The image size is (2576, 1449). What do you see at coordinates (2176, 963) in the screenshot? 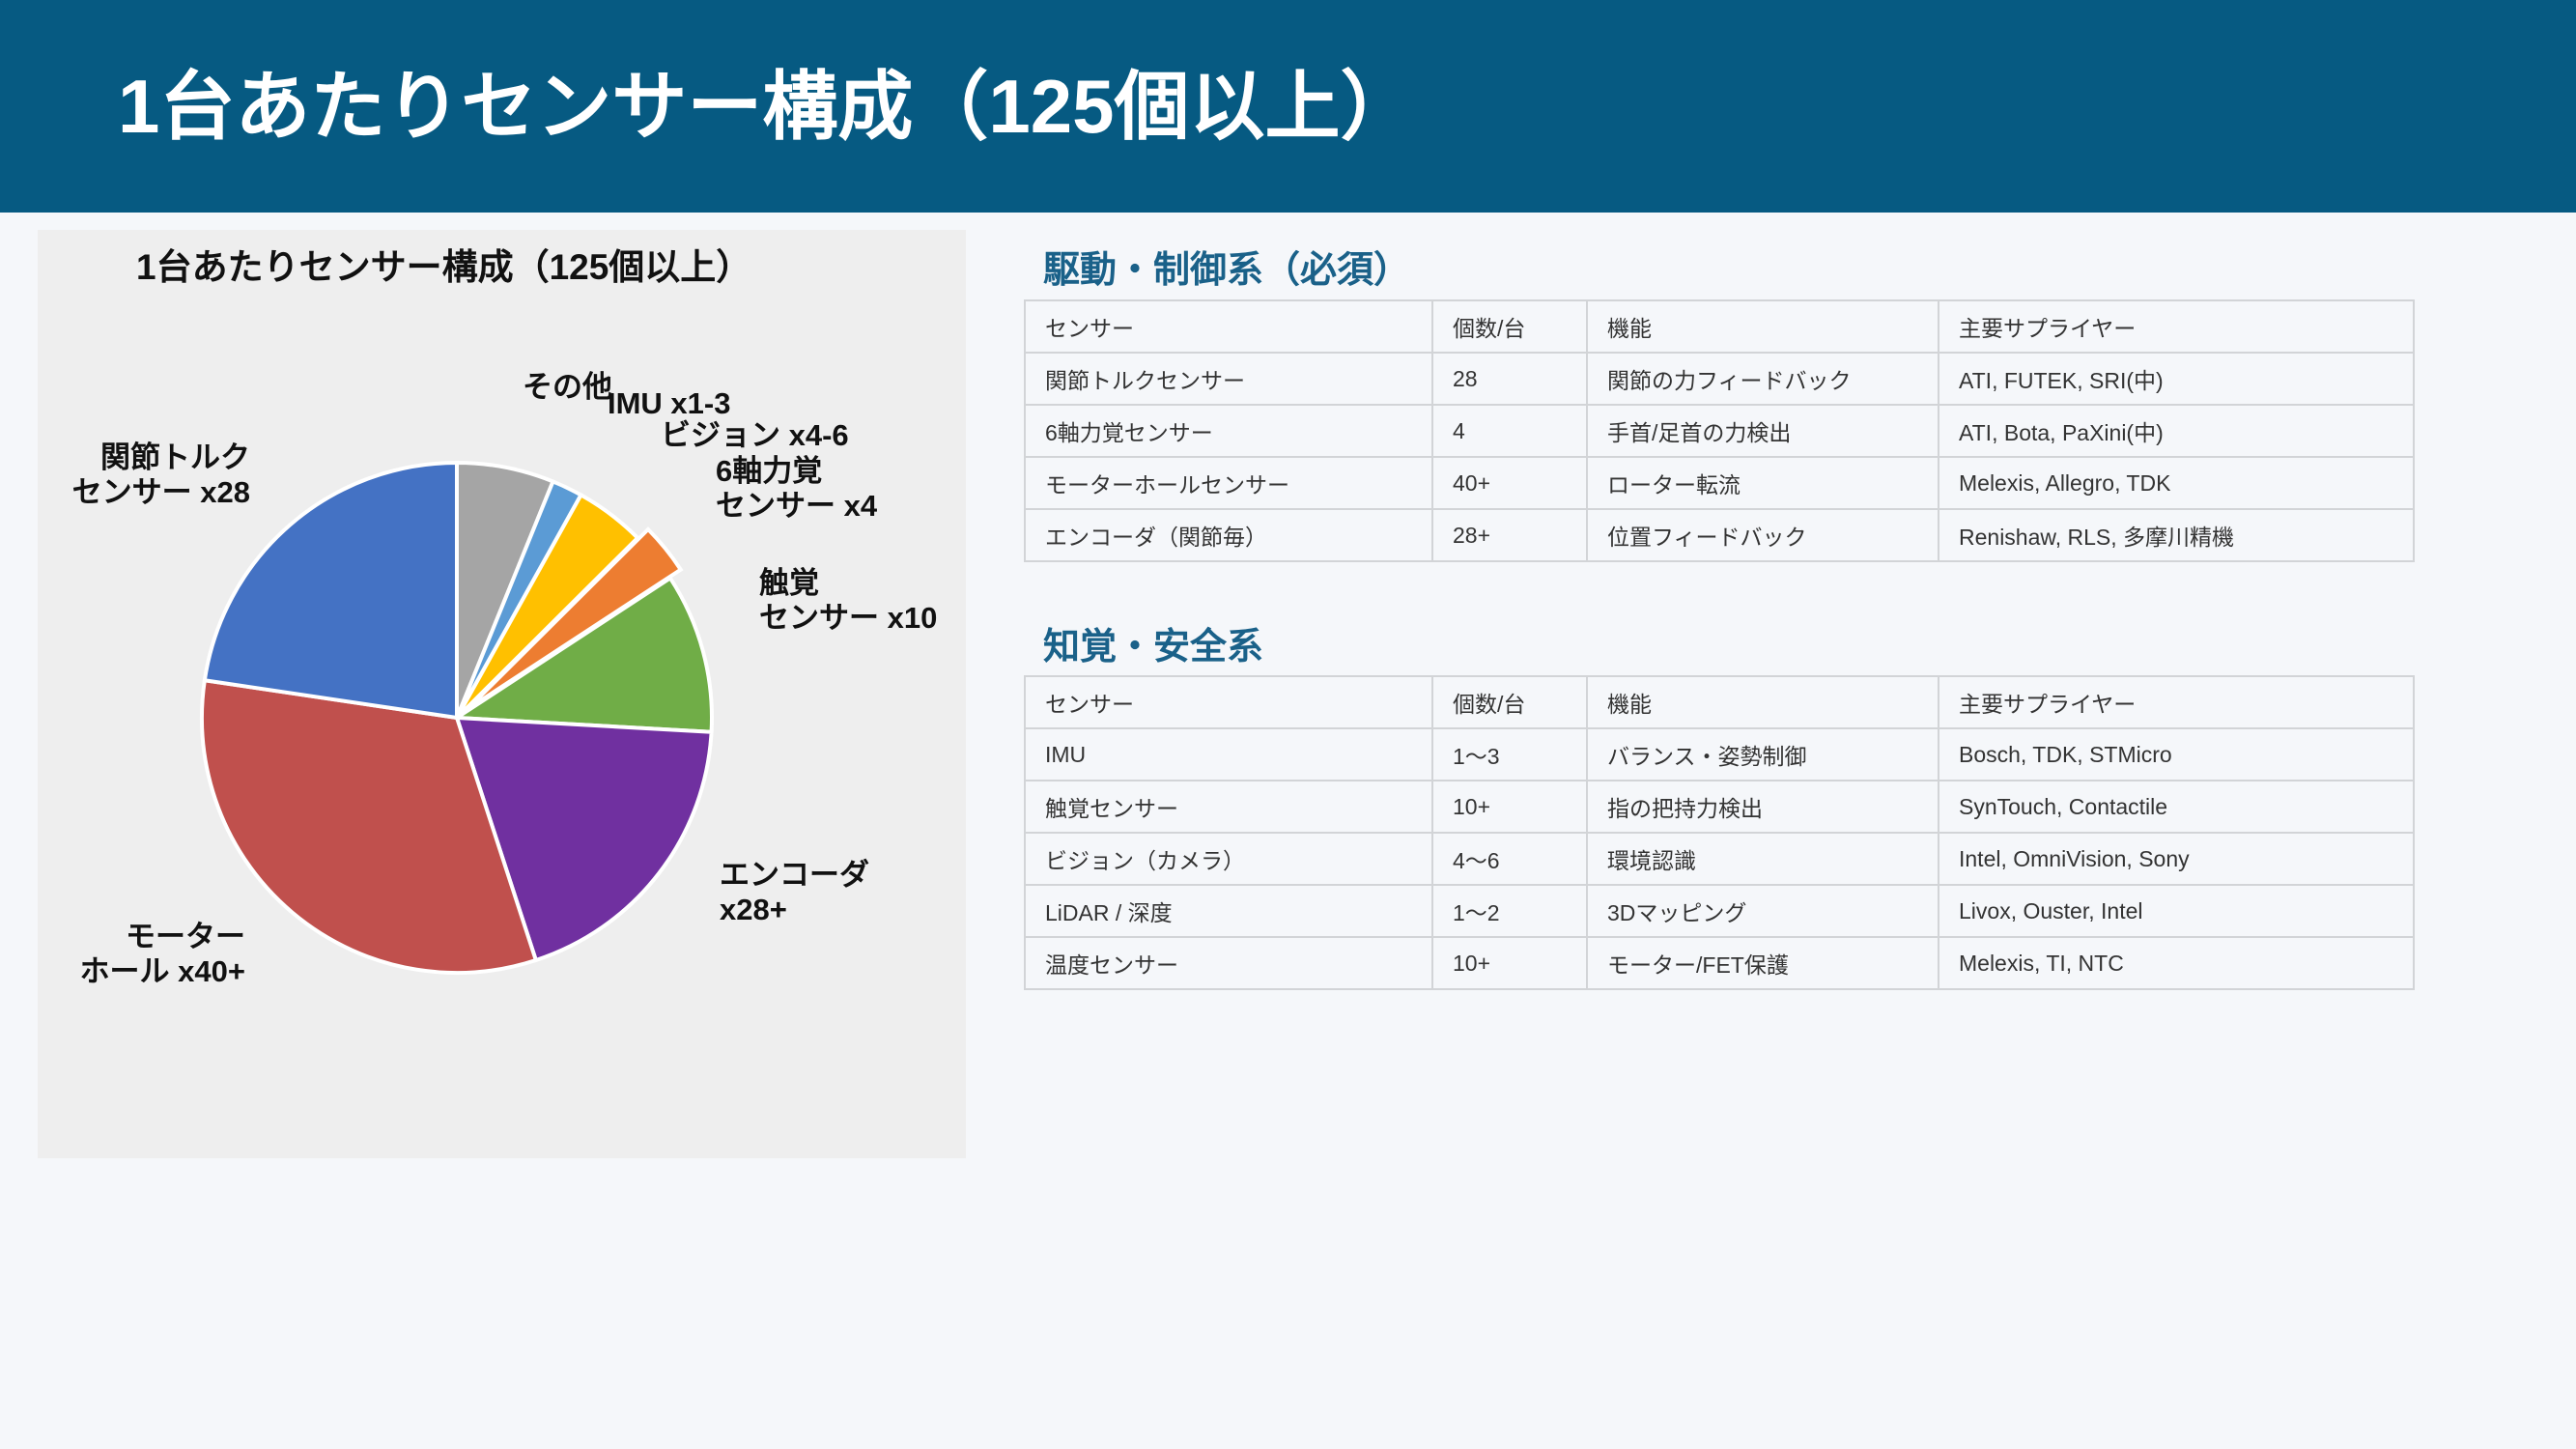
I see `cell: Melexis, TI, NTC` at bounding box center [2176, 963].